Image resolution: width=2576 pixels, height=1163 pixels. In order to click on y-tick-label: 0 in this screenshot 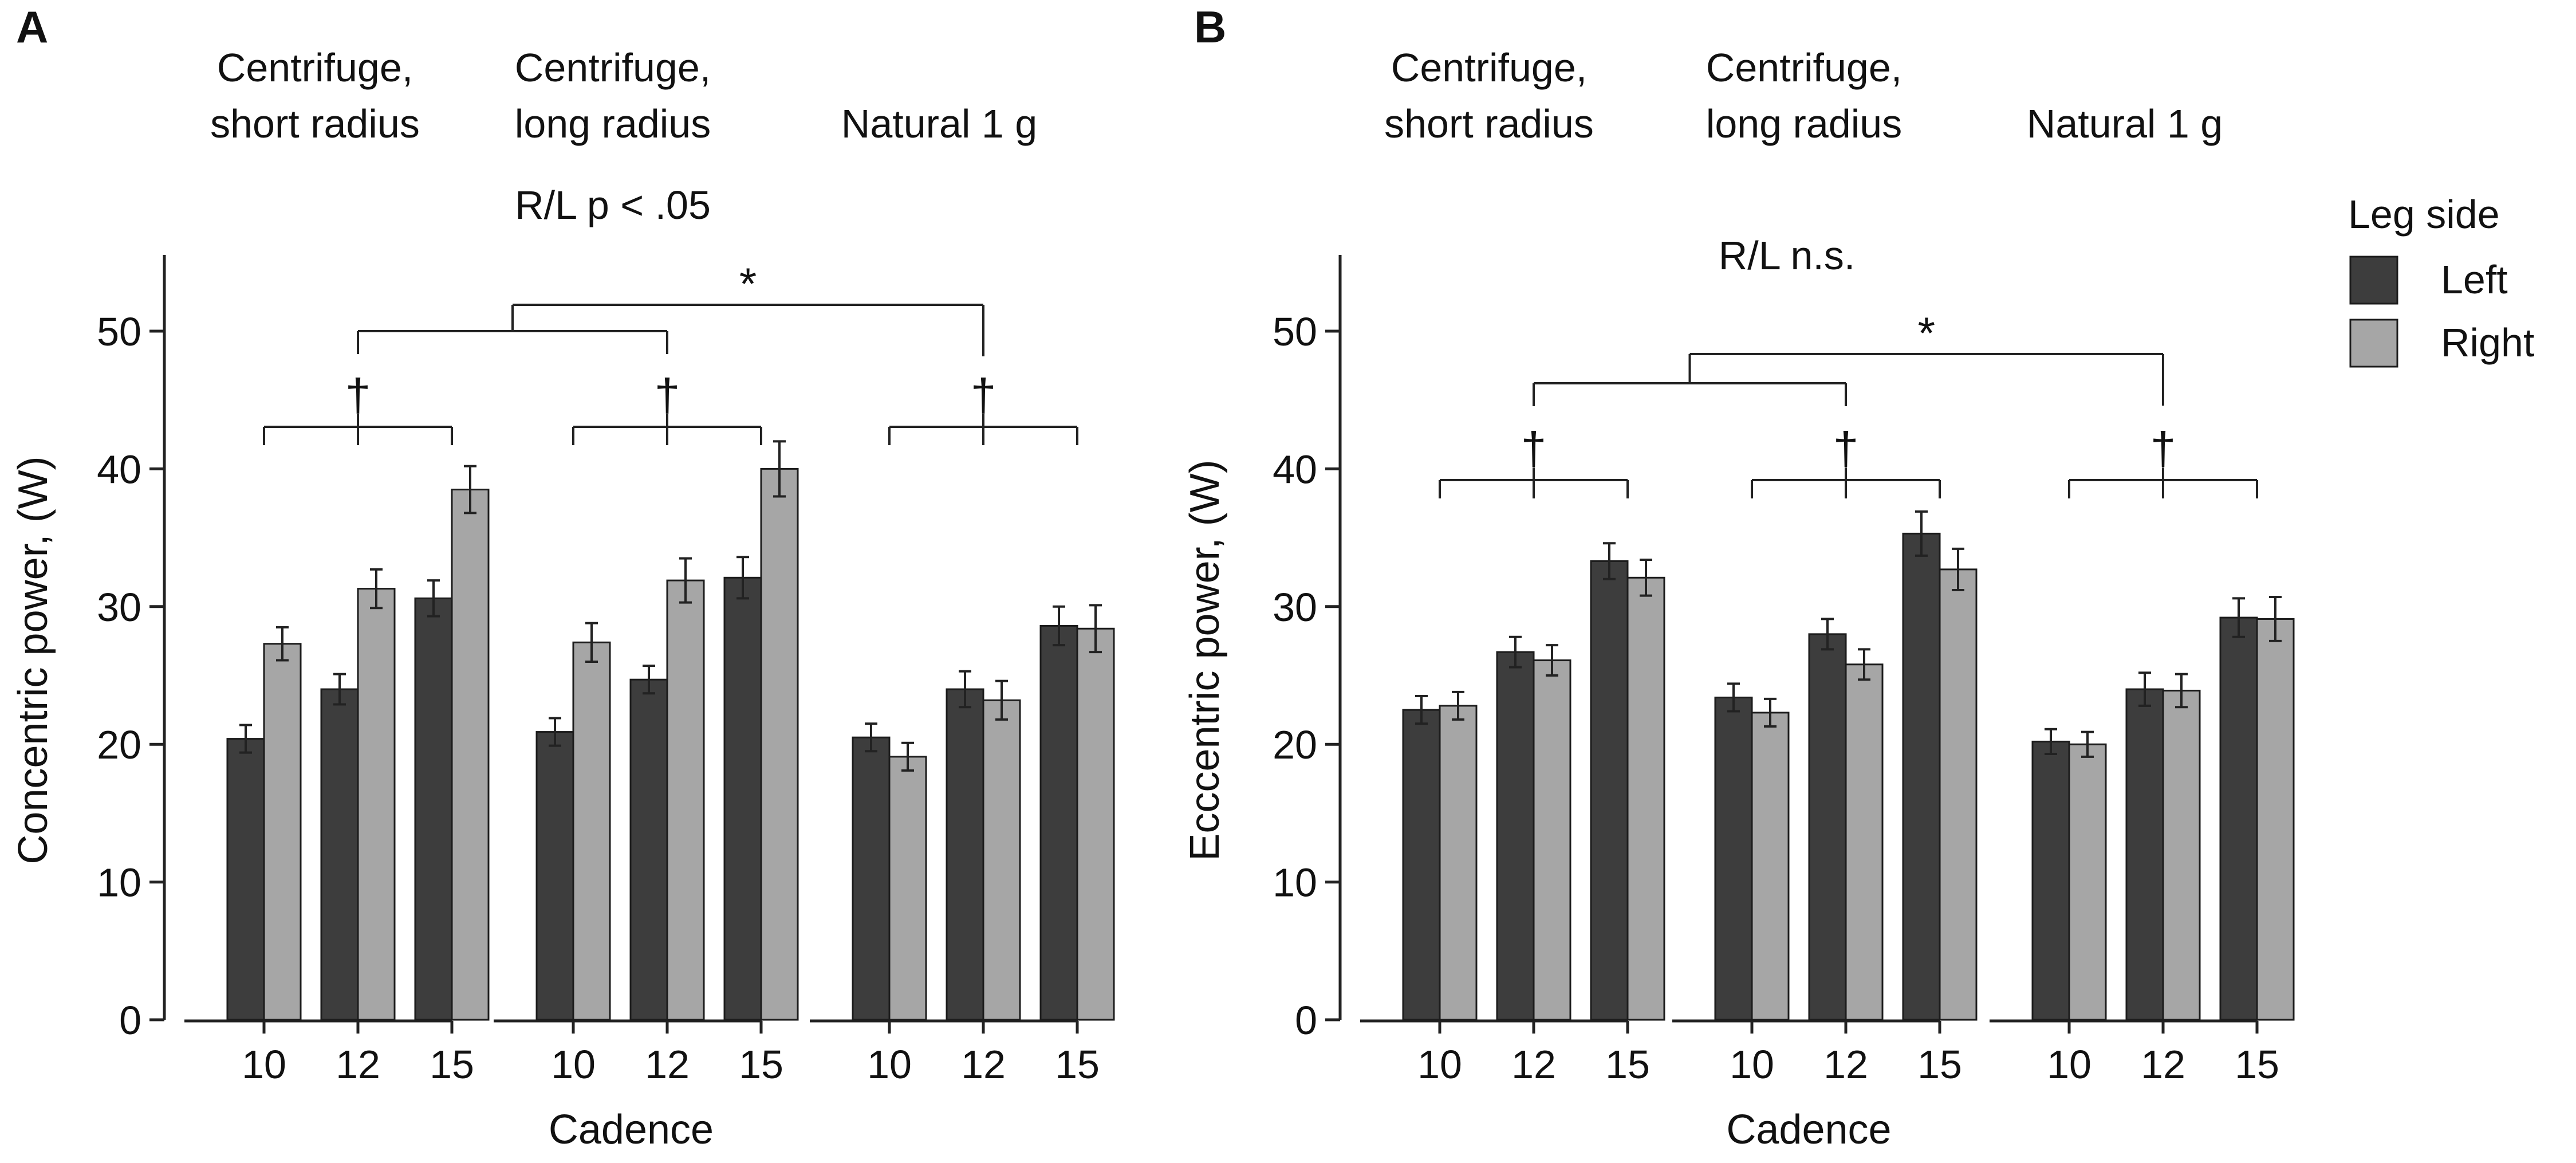, I will do `click(130, 1020)`.